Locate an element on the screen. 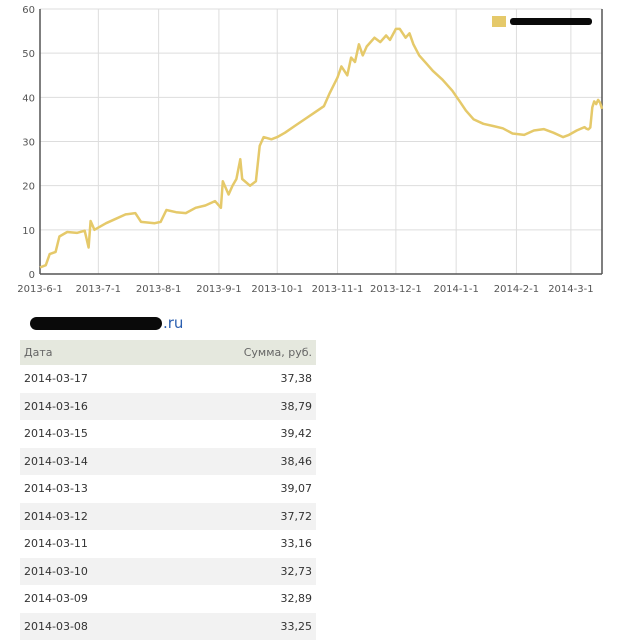 Image resolution: width=623 pixels, height=640 pixels. table-row: 2014-03-10 32,73 is located at coordinates (168, 571).